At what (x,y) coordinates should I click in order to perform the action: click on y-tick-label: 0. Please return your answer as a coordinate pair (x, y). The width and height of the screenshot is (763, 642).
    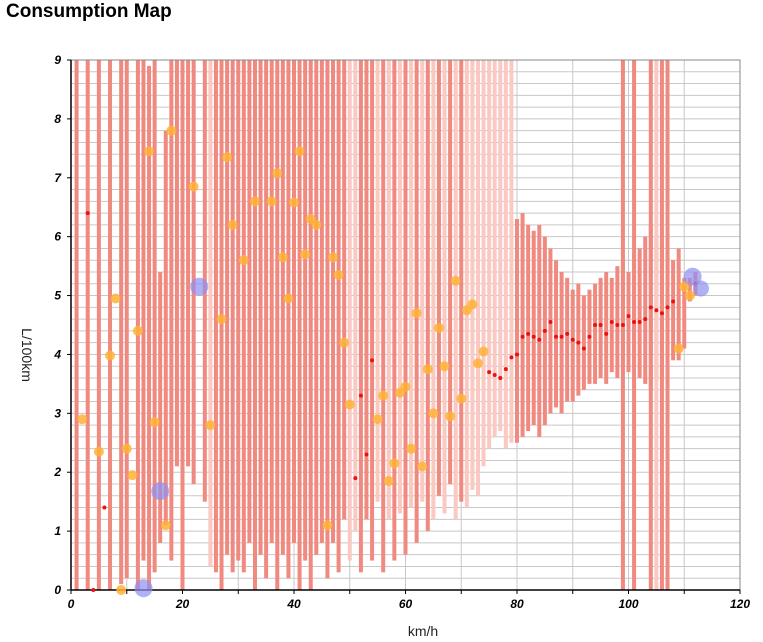
    Looking at the image, I should click on (57, 590).